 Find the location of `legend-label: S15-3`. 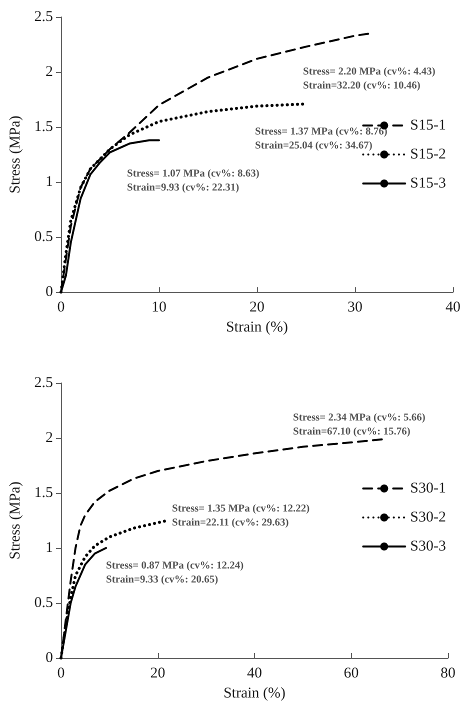

legend-label: S15-3 is located at coordinates (428, 184).